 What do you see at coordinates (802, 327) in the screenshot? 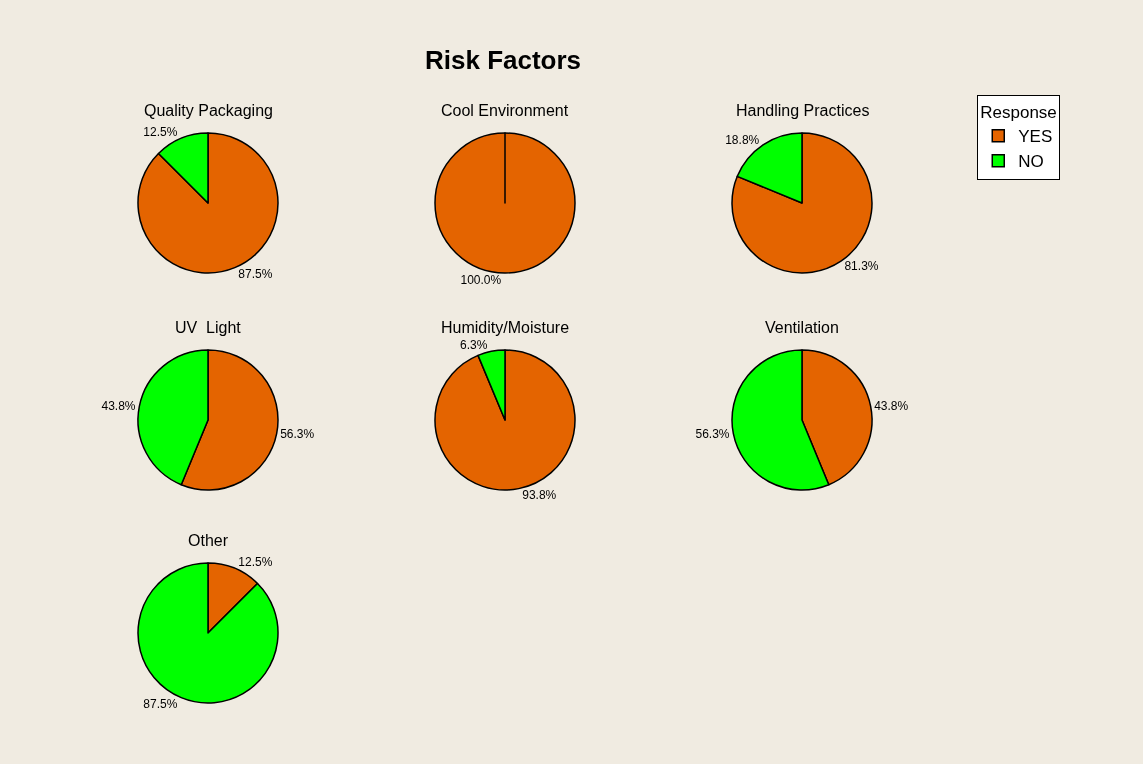
I see `slice-label: Ventilation` at bounding box center [802, 327].